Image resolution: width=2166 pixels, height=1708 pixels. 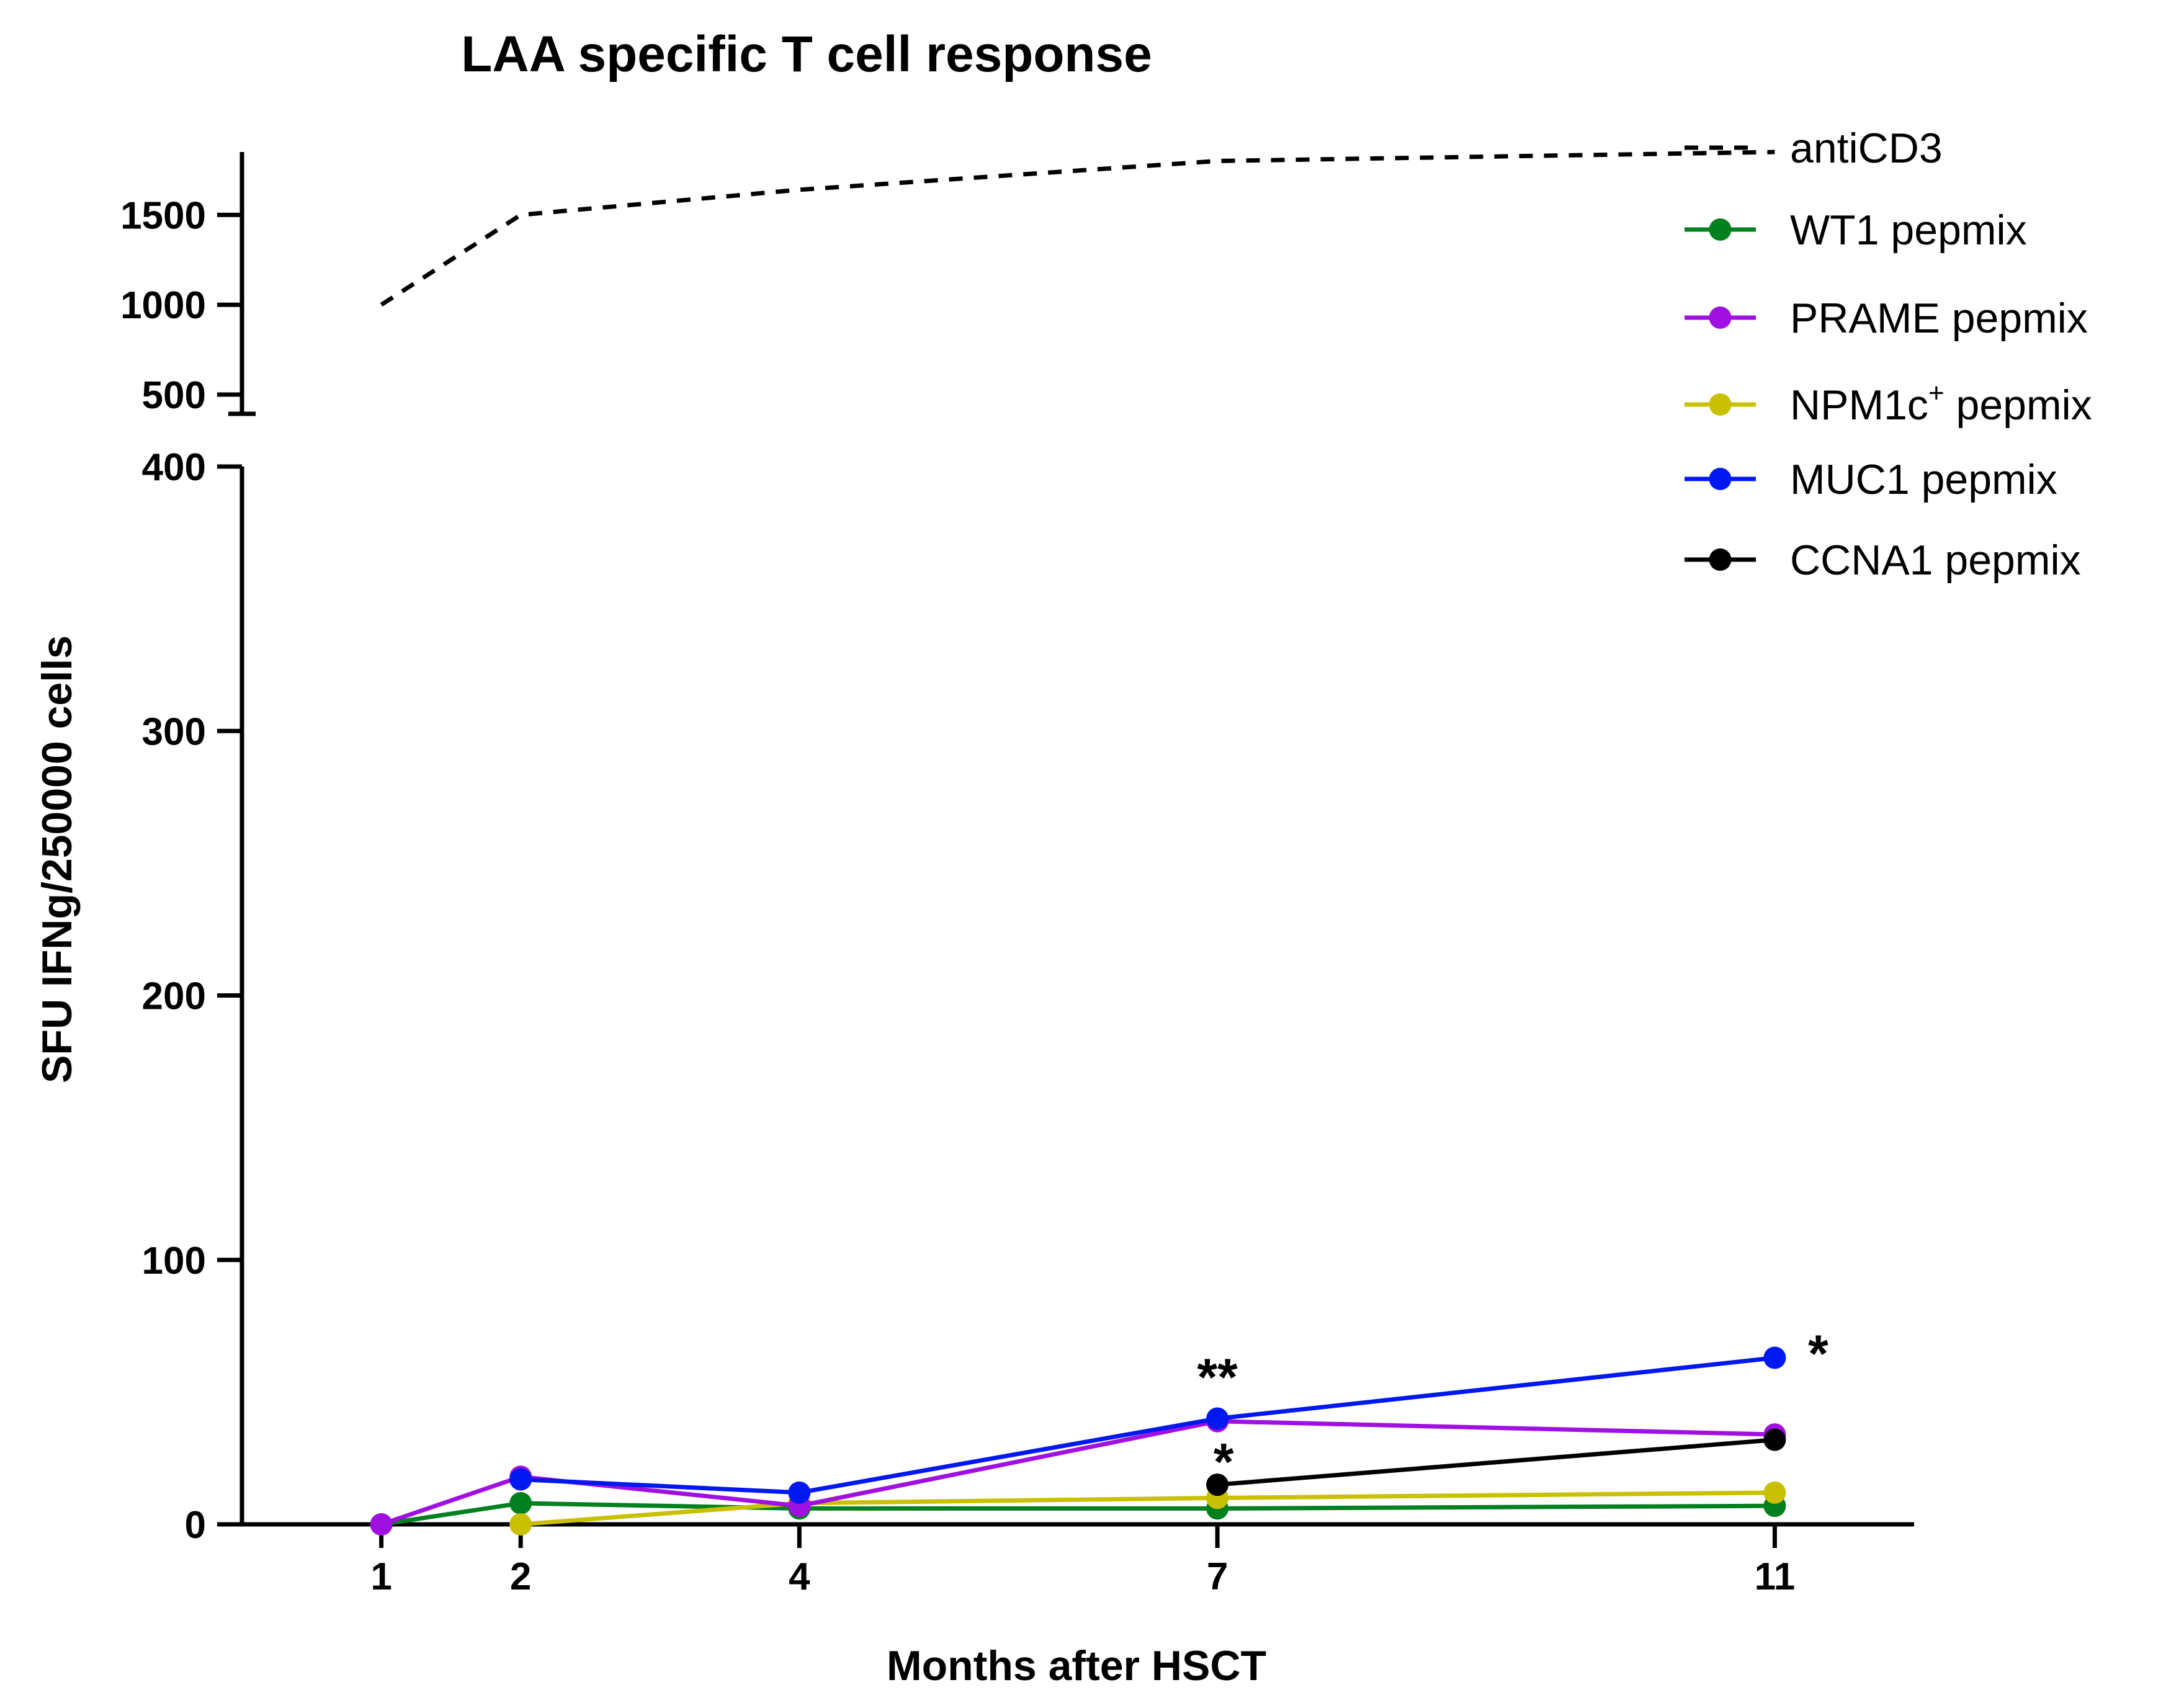 I want to click on y-upper-tick-label: 1000, so click(x=163, y=306).